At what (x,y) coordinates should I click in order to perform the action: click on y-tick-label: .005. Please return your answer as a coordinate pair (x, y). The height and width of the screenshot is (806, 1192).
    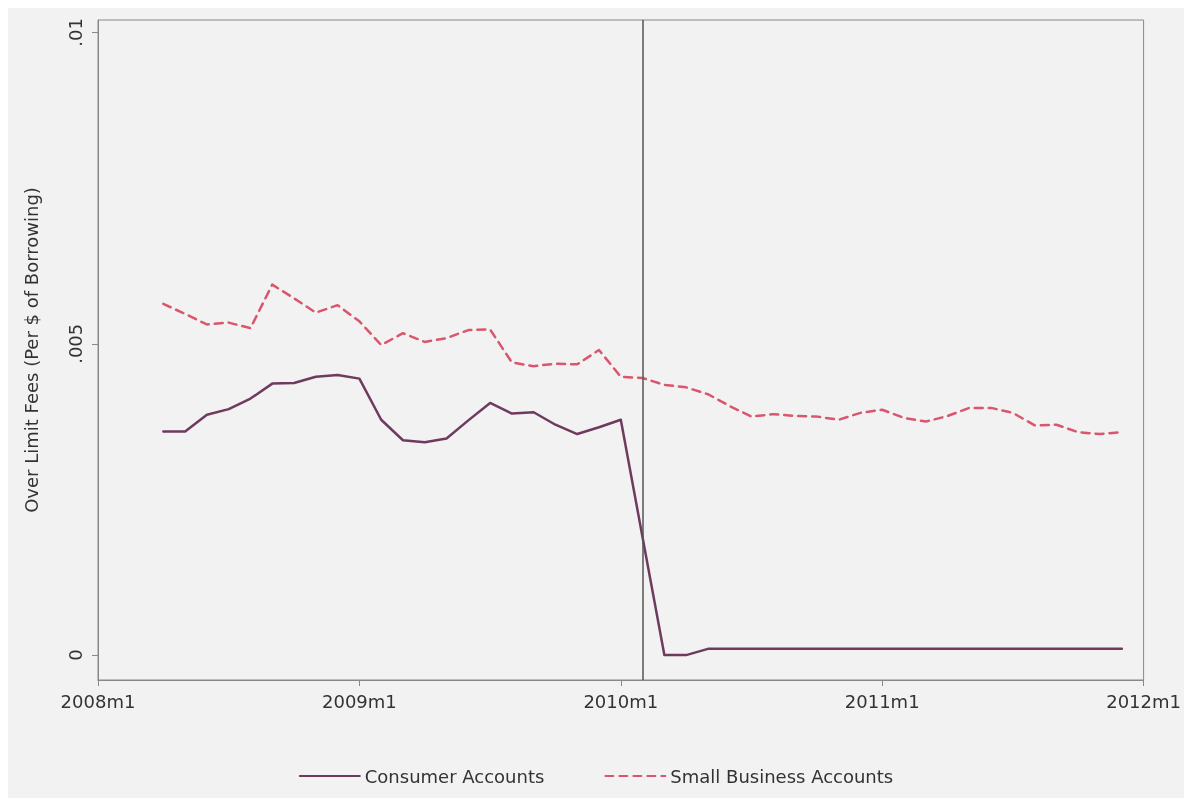
    Looking at the image, I should click on (75, 343).